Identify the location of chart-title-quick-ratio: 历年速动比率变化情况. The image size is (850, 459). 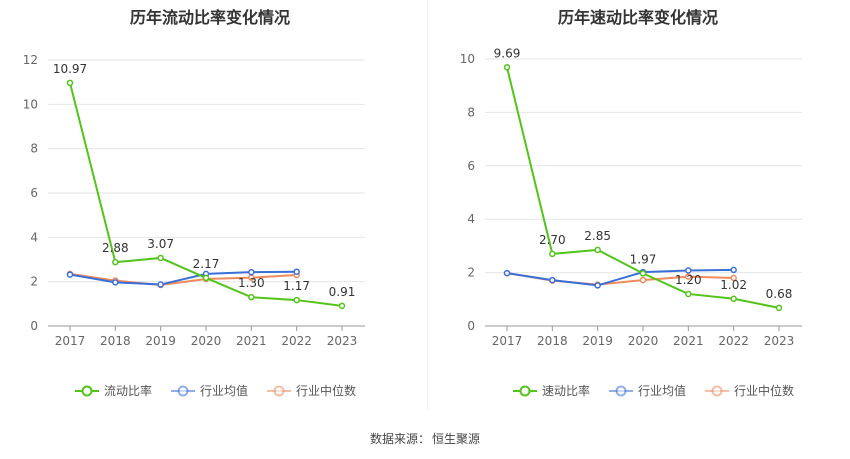
(637, 17).